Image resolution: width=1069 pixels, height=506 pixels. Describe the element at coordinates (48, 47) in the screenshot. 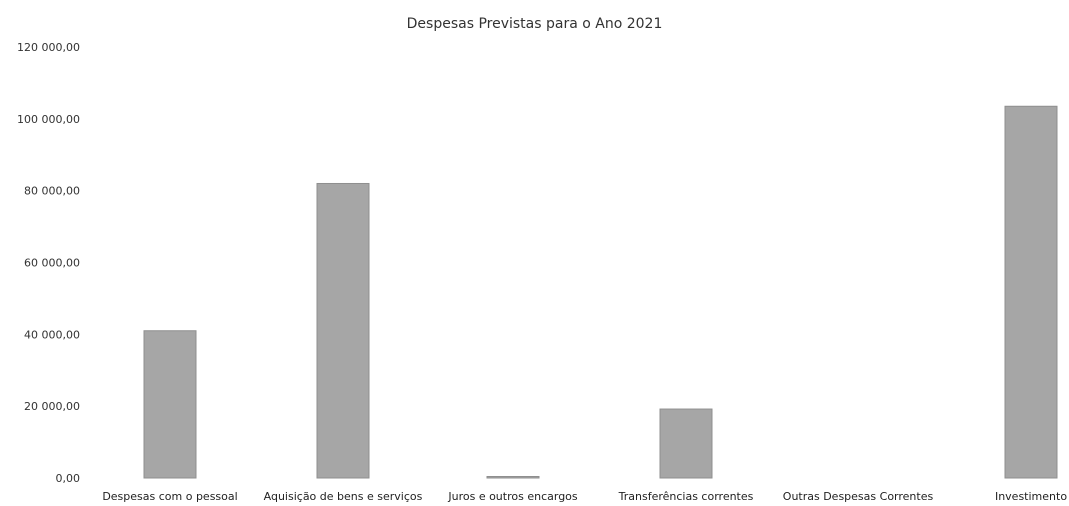

I see `y-tick-label: 120 000,00` at that location.